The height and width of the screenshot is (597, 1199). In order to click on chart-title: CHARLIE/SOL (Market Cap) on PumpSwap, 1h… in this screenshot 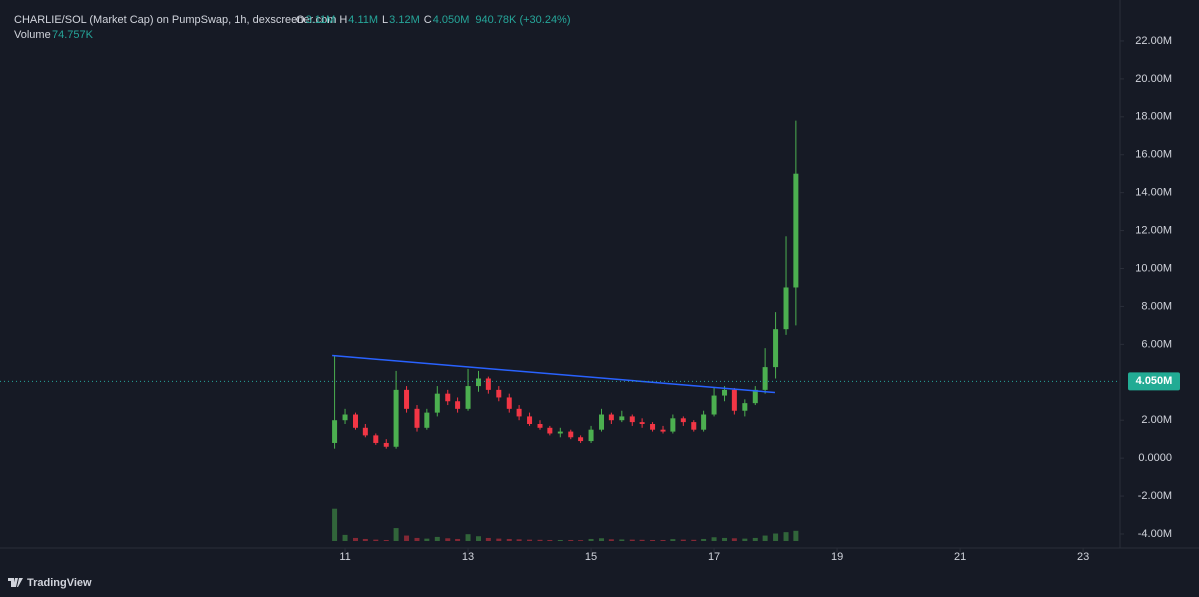, I will do `click(175, 20)`.